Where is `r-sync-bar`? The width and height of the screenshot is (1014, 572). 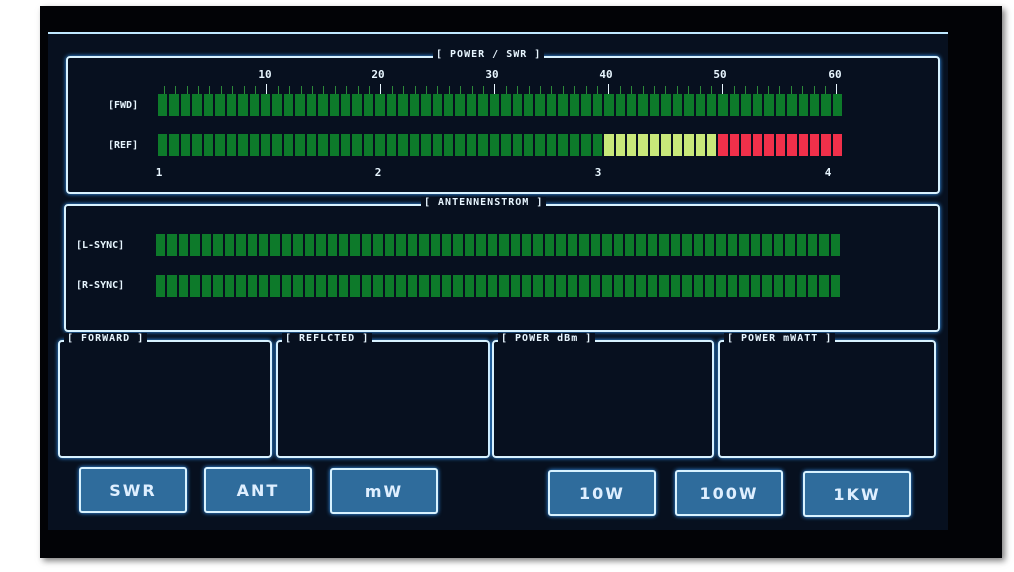
r-sync-bar is located at coordinates (498, 286).